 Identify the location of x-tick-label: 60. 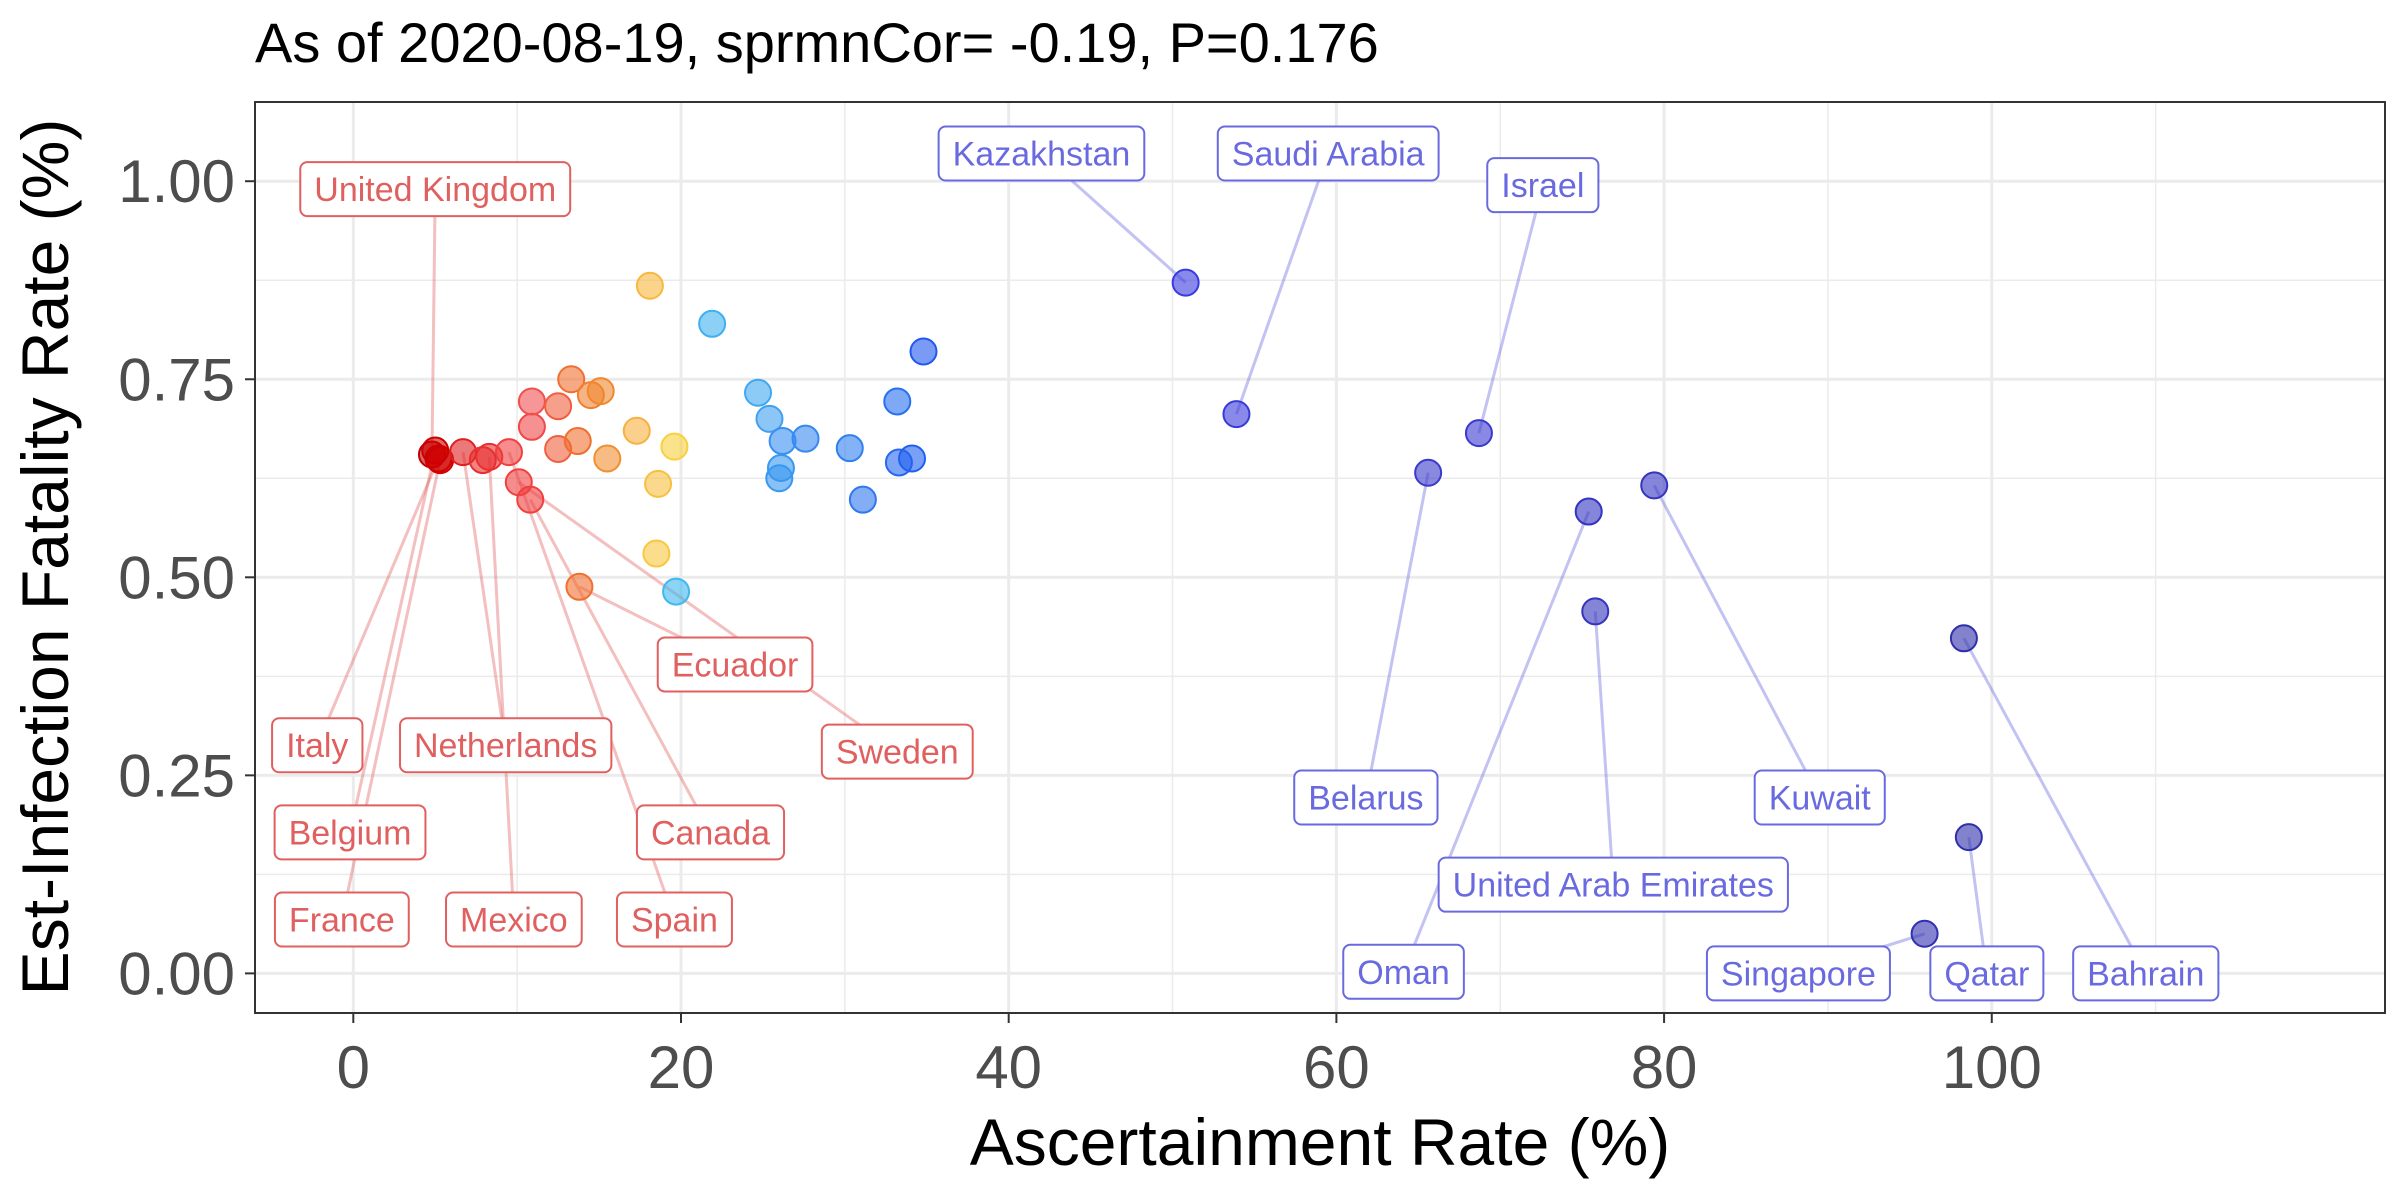
(1336, 1067).